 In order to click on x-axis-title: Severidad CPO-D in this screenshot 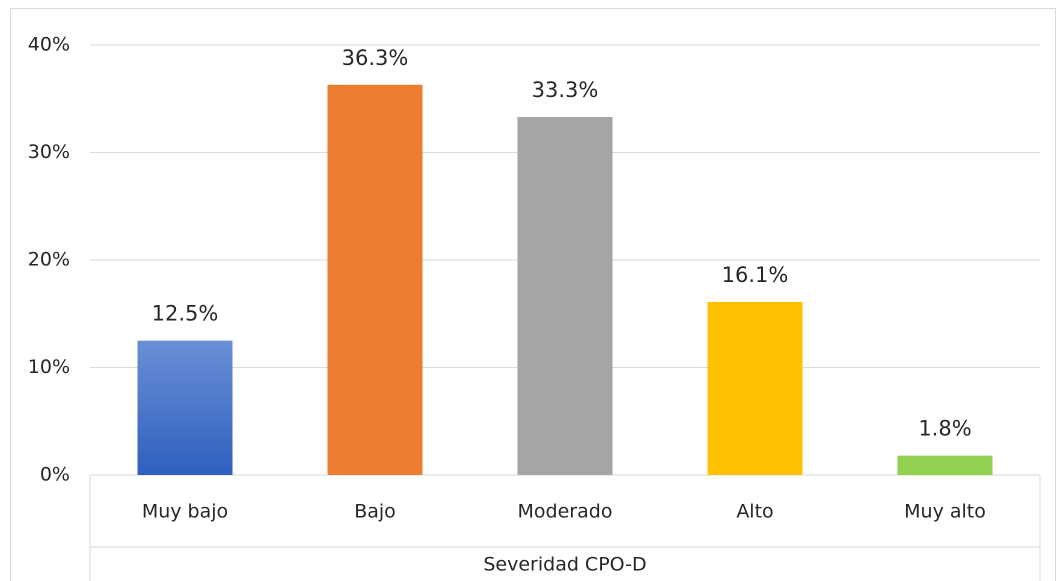, I will do `click(564, 565)`.